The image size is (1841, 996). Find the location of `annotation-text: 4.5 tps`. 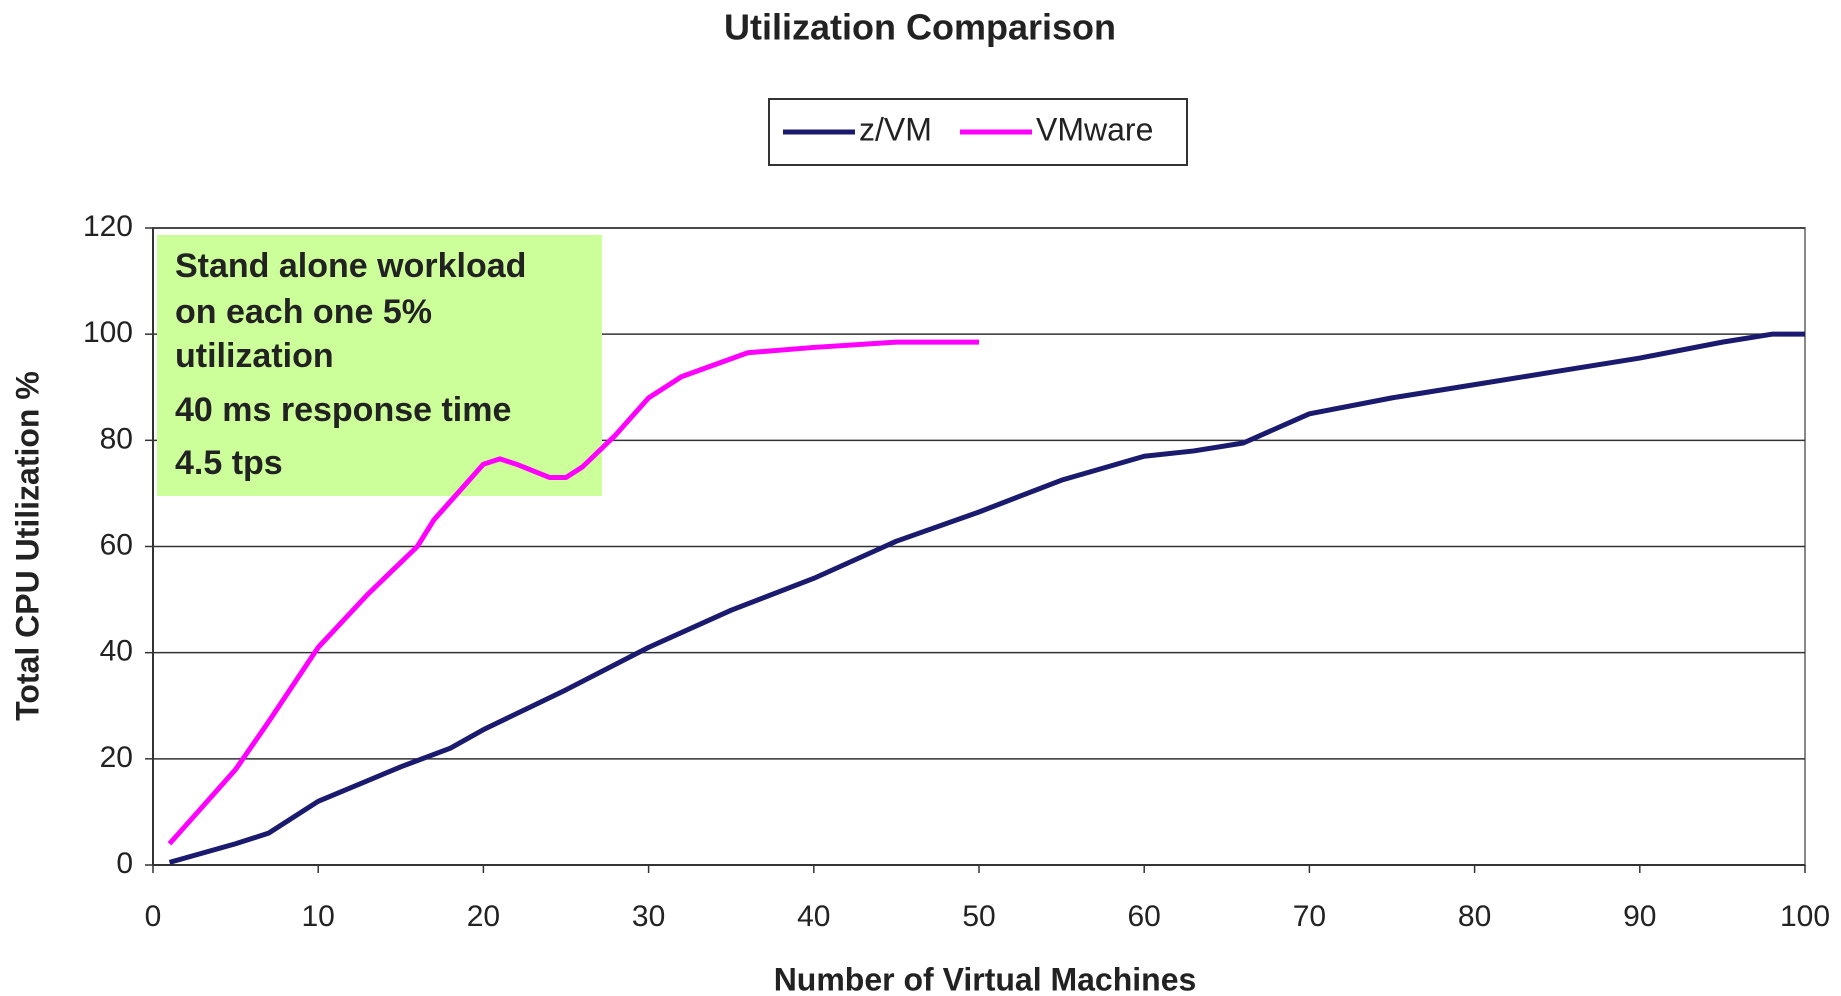

annotation-text: 4.5 tps is located at coordinates (229, 463).